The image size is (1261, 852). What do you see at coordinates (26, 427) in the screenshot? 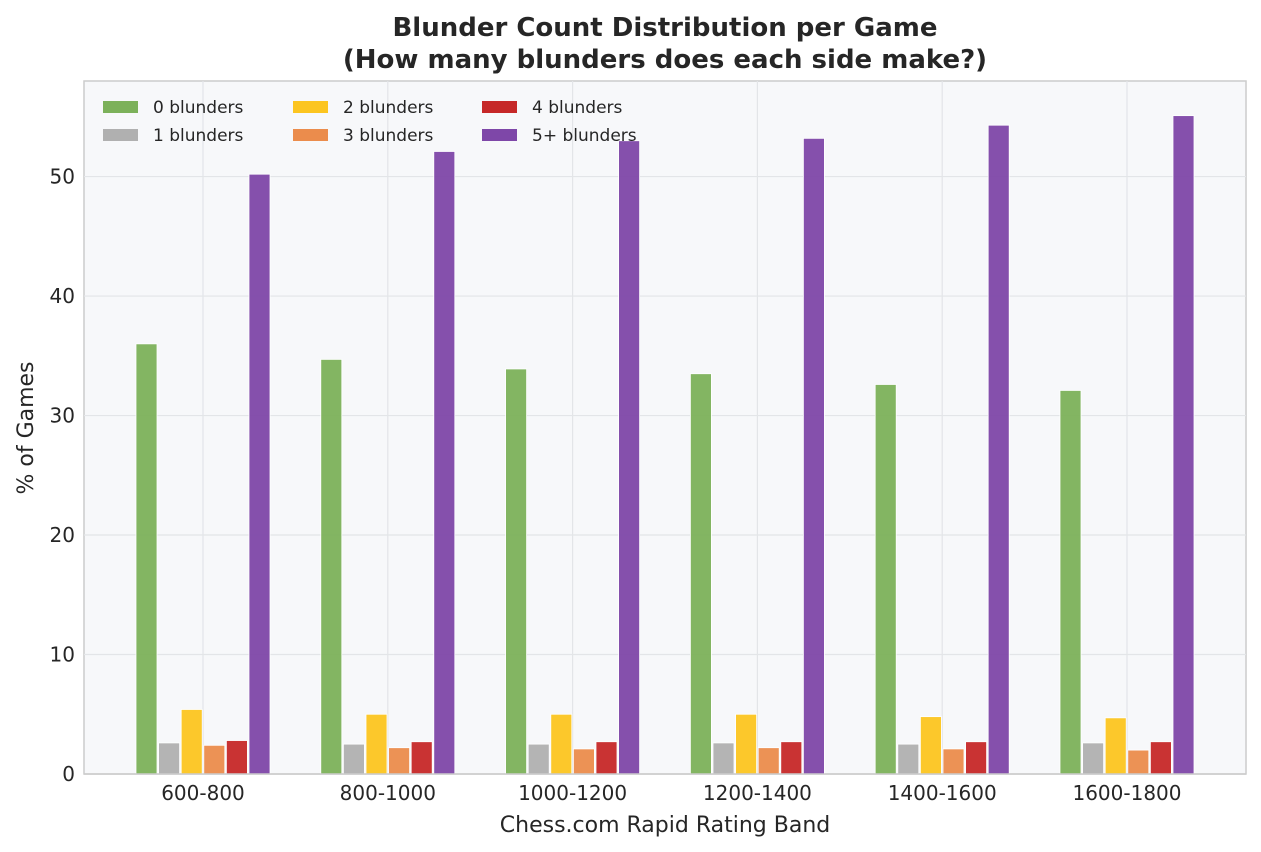
I see `y-axis-label: % of Games` at bounding box center [26, 427].